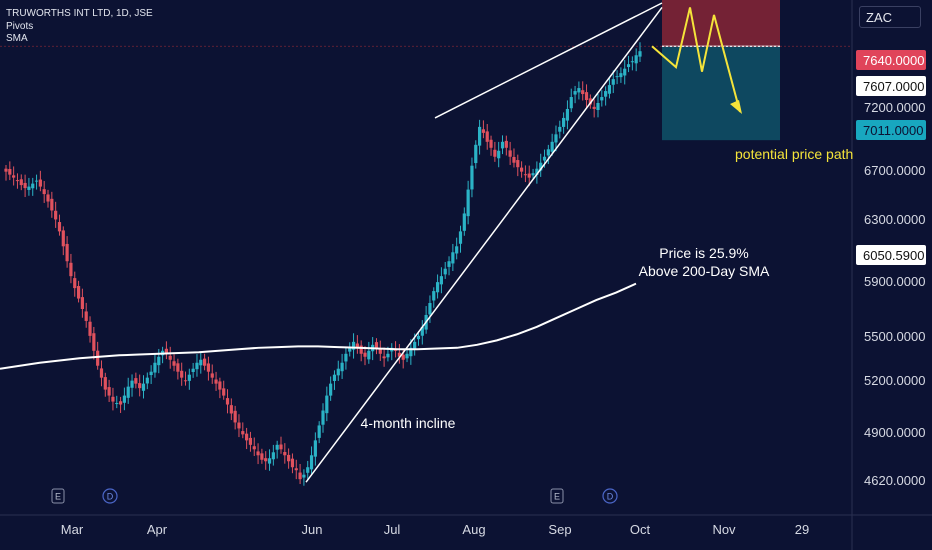  Describe the element at coordinates (79, 27) in the screenshot. I see `chart-legend: TRUWORTHS INT LTD, 1D, JSE Pivots SMA` at that location.